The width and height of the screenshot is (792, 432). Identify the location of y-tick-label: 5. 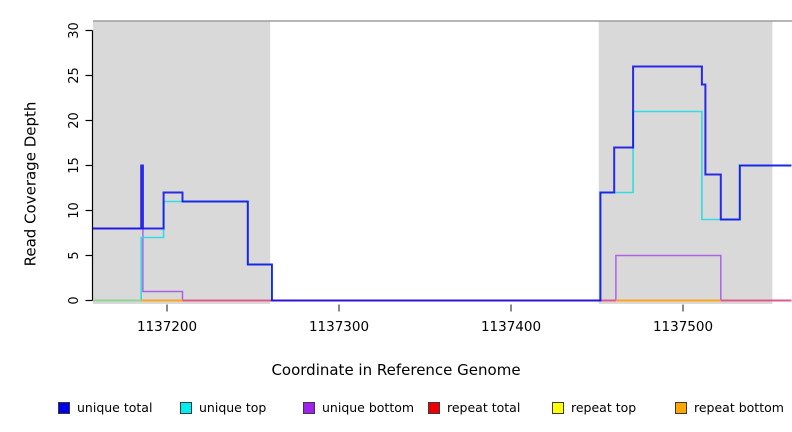
(74, 255).